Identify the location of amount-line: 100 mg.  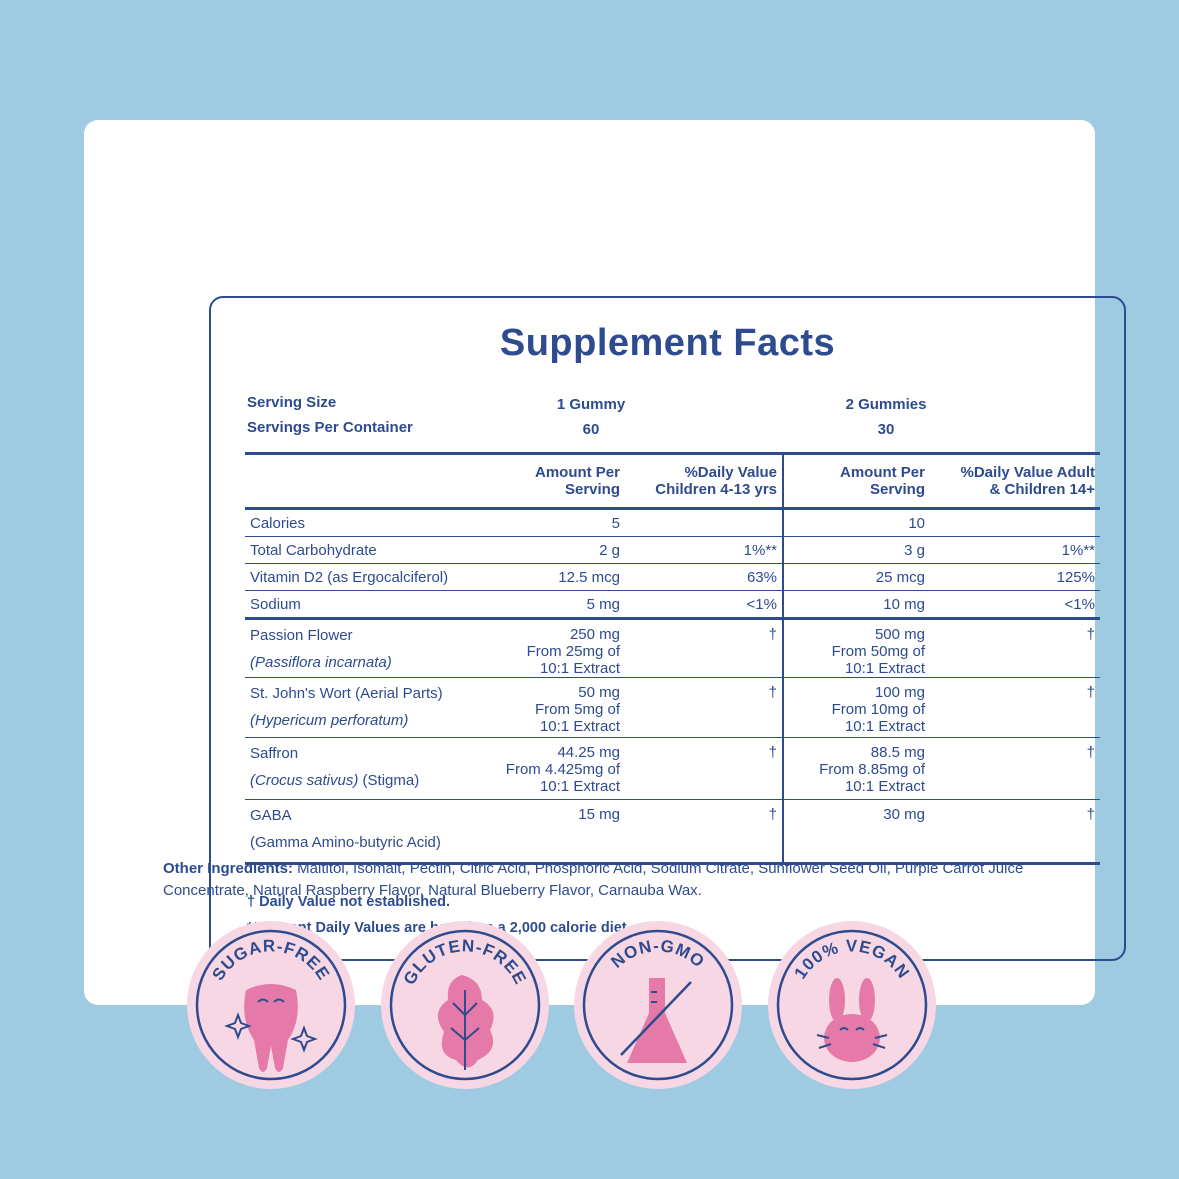
(899, 692).